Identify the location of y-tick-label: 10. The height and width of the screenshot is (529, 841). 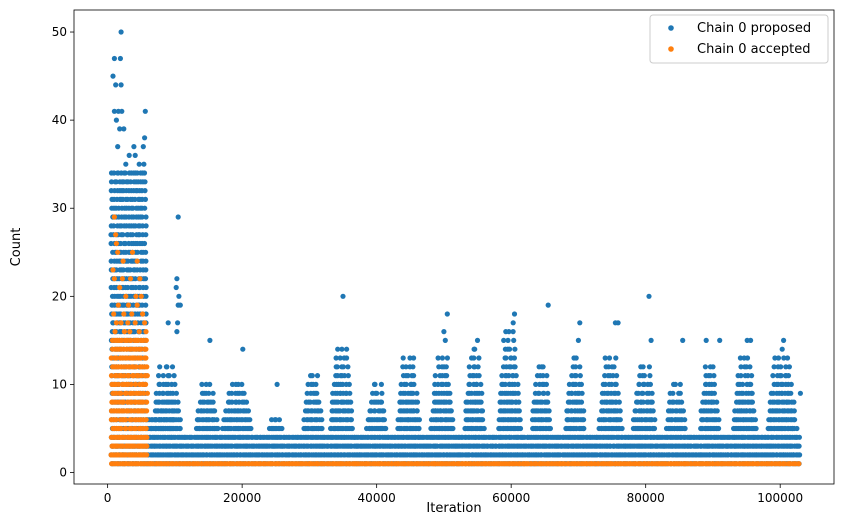
(59, 384).